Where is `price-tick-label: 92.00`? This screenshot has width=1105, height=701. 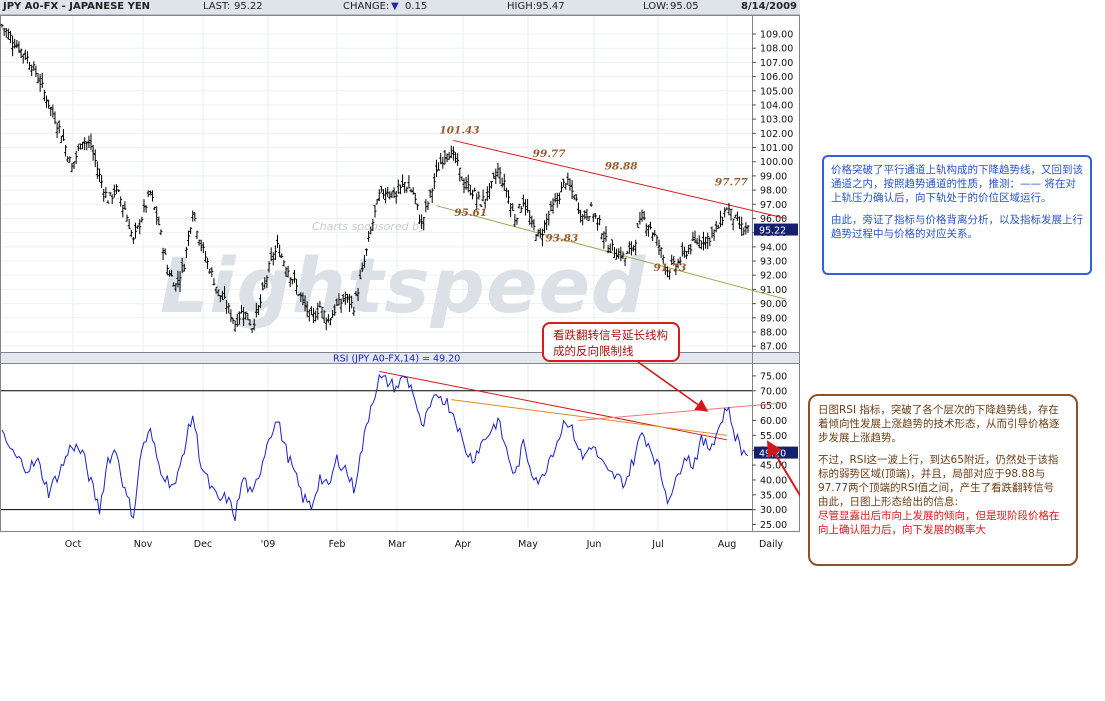
price-tick-label: 92.00 is located at coordinates (773, 276).